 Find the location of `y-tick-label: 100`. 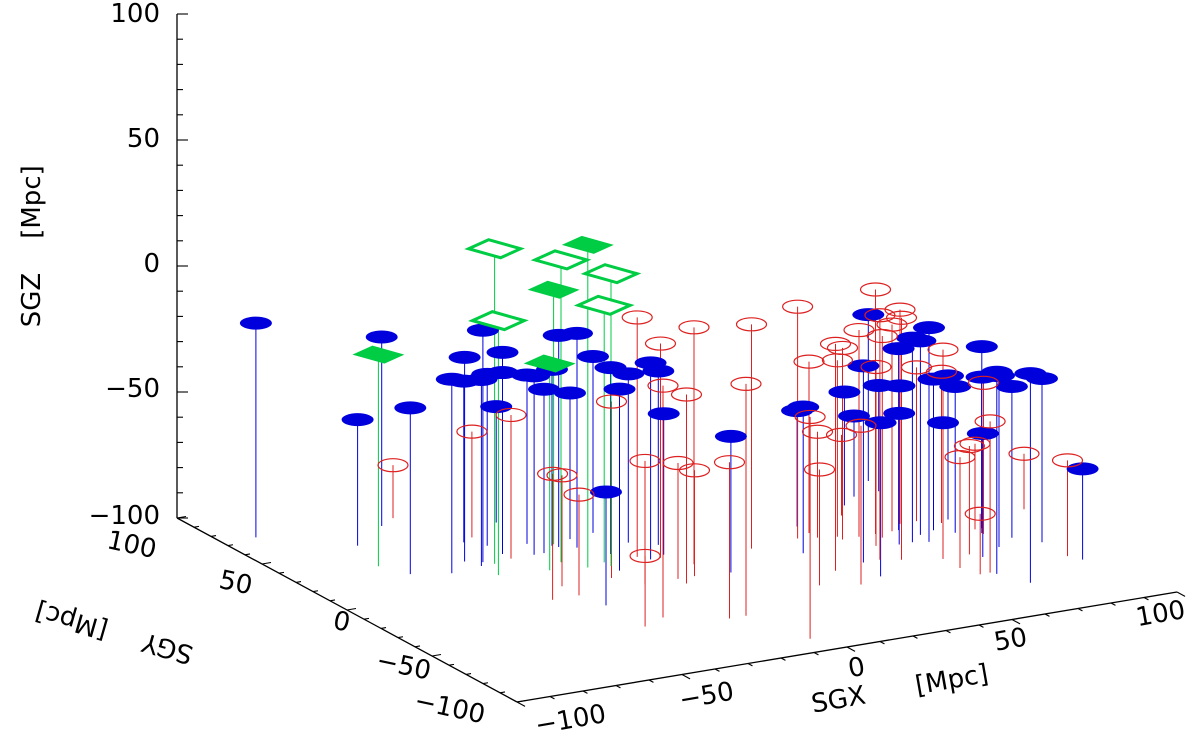

y-tick-label: 100 is located at coordinates (131, 545).